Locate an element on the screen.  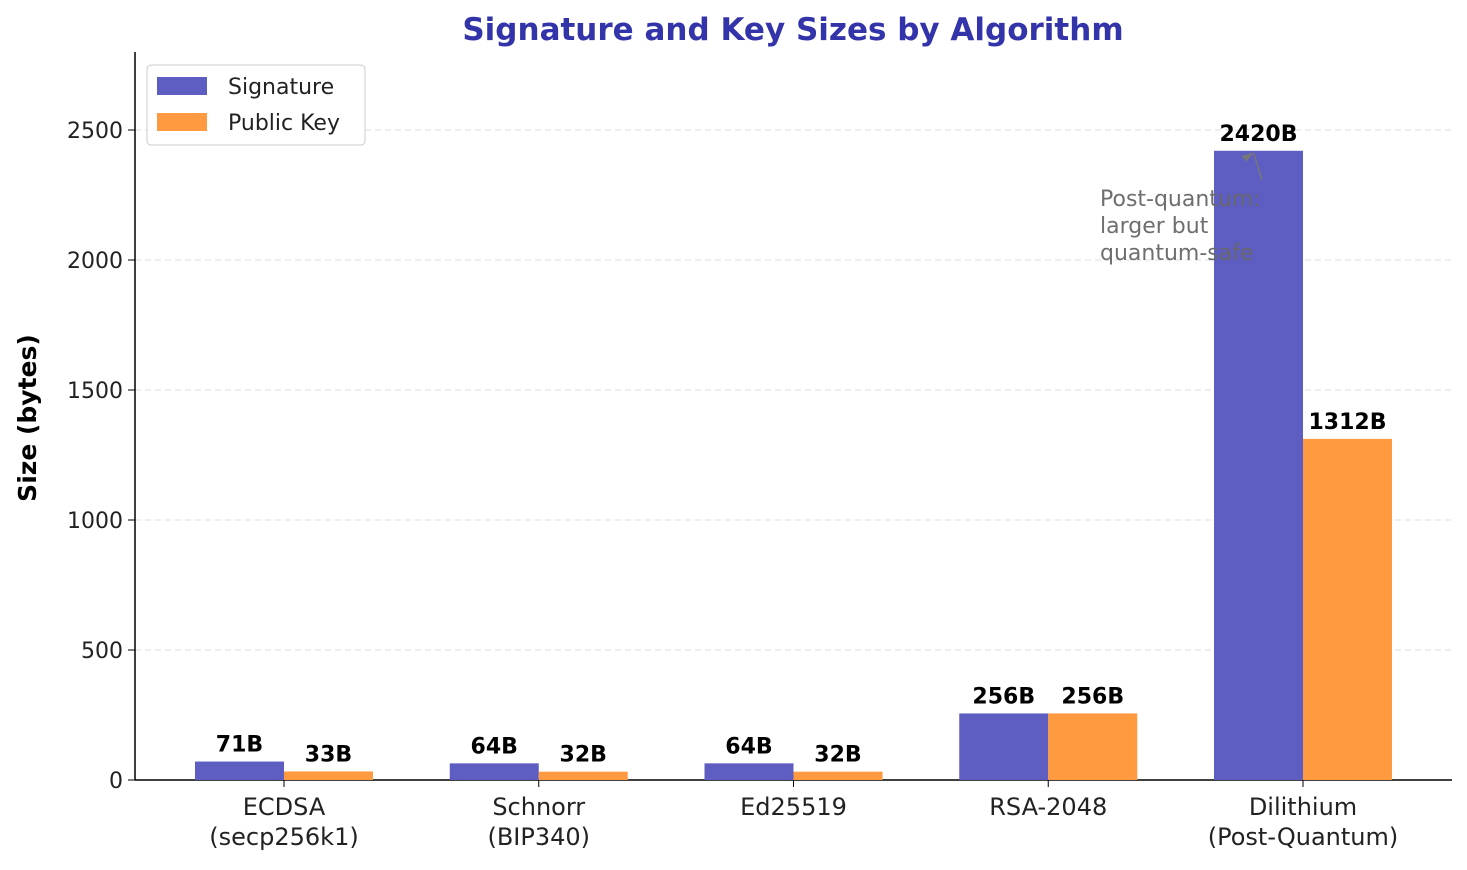
y-tick-label: 2000 is located at coordinates (95, 261).